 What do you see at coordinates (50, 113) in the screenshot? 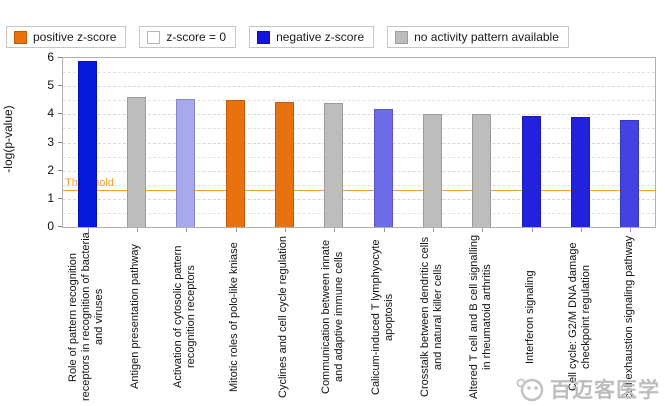
I see `y-tick-label: 4` at bounding box center [50, 113].